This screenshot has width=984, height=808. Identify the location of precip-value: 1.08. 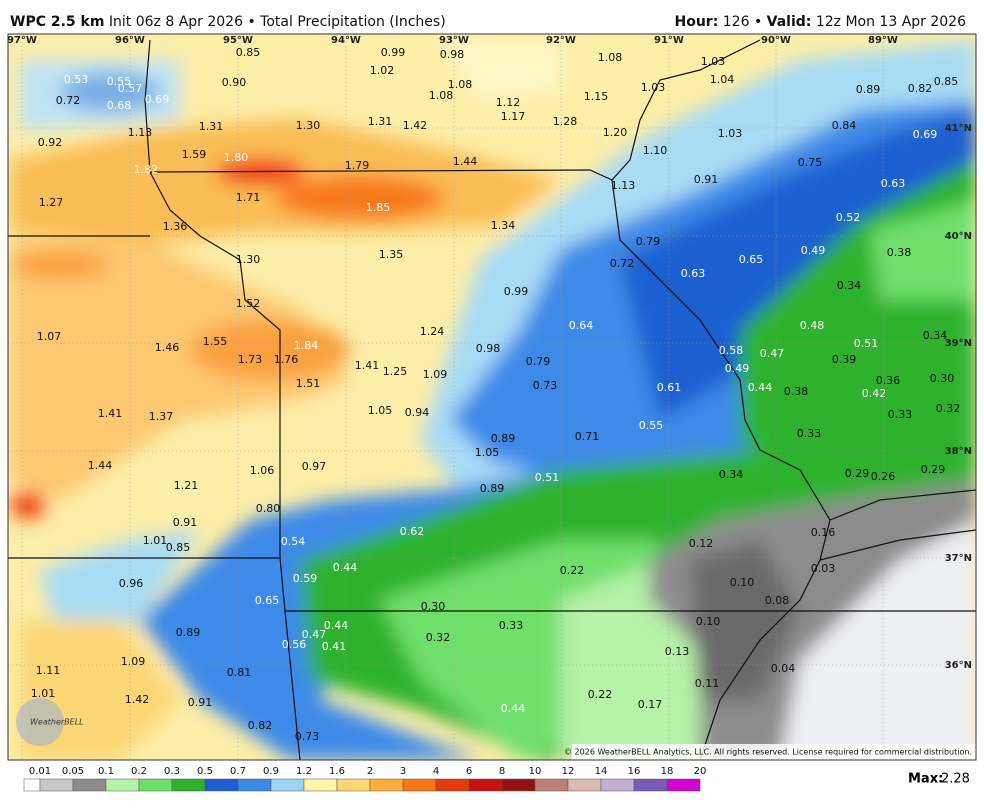
(441, 95).